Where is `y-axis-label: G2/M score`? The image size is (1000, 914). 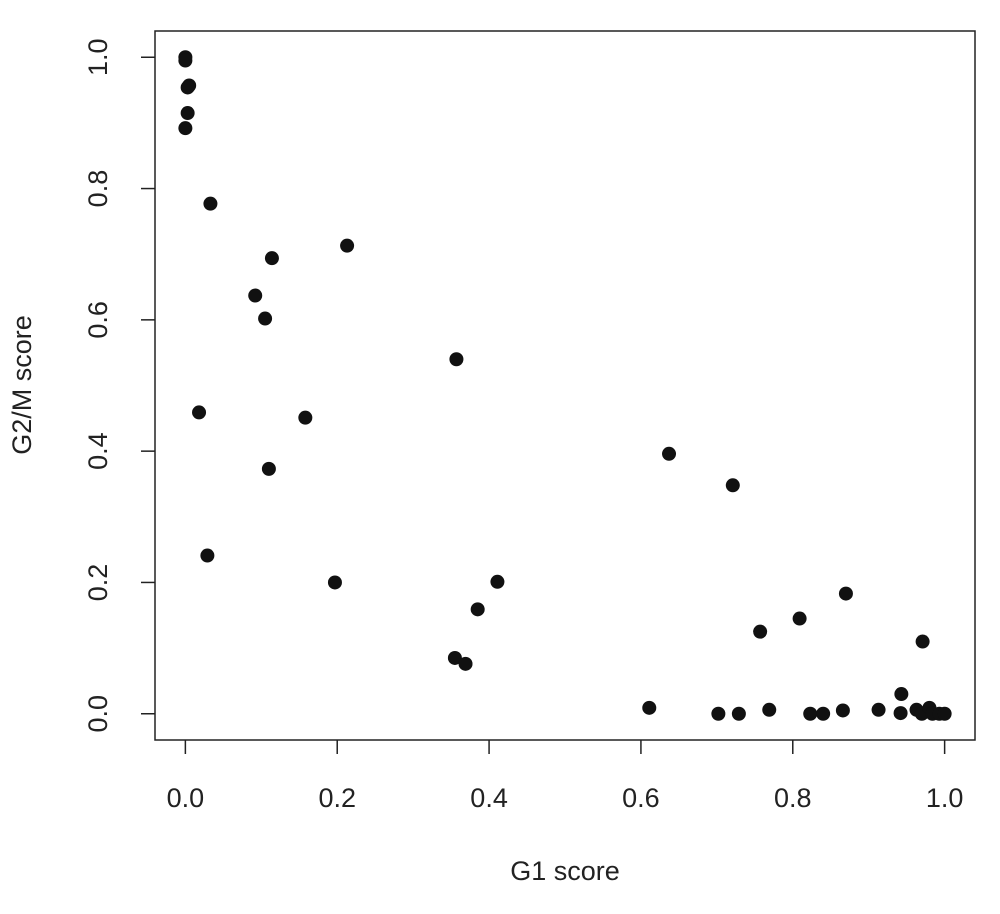
y-axis-label: G2/M score is located at coordinates (22, 385).